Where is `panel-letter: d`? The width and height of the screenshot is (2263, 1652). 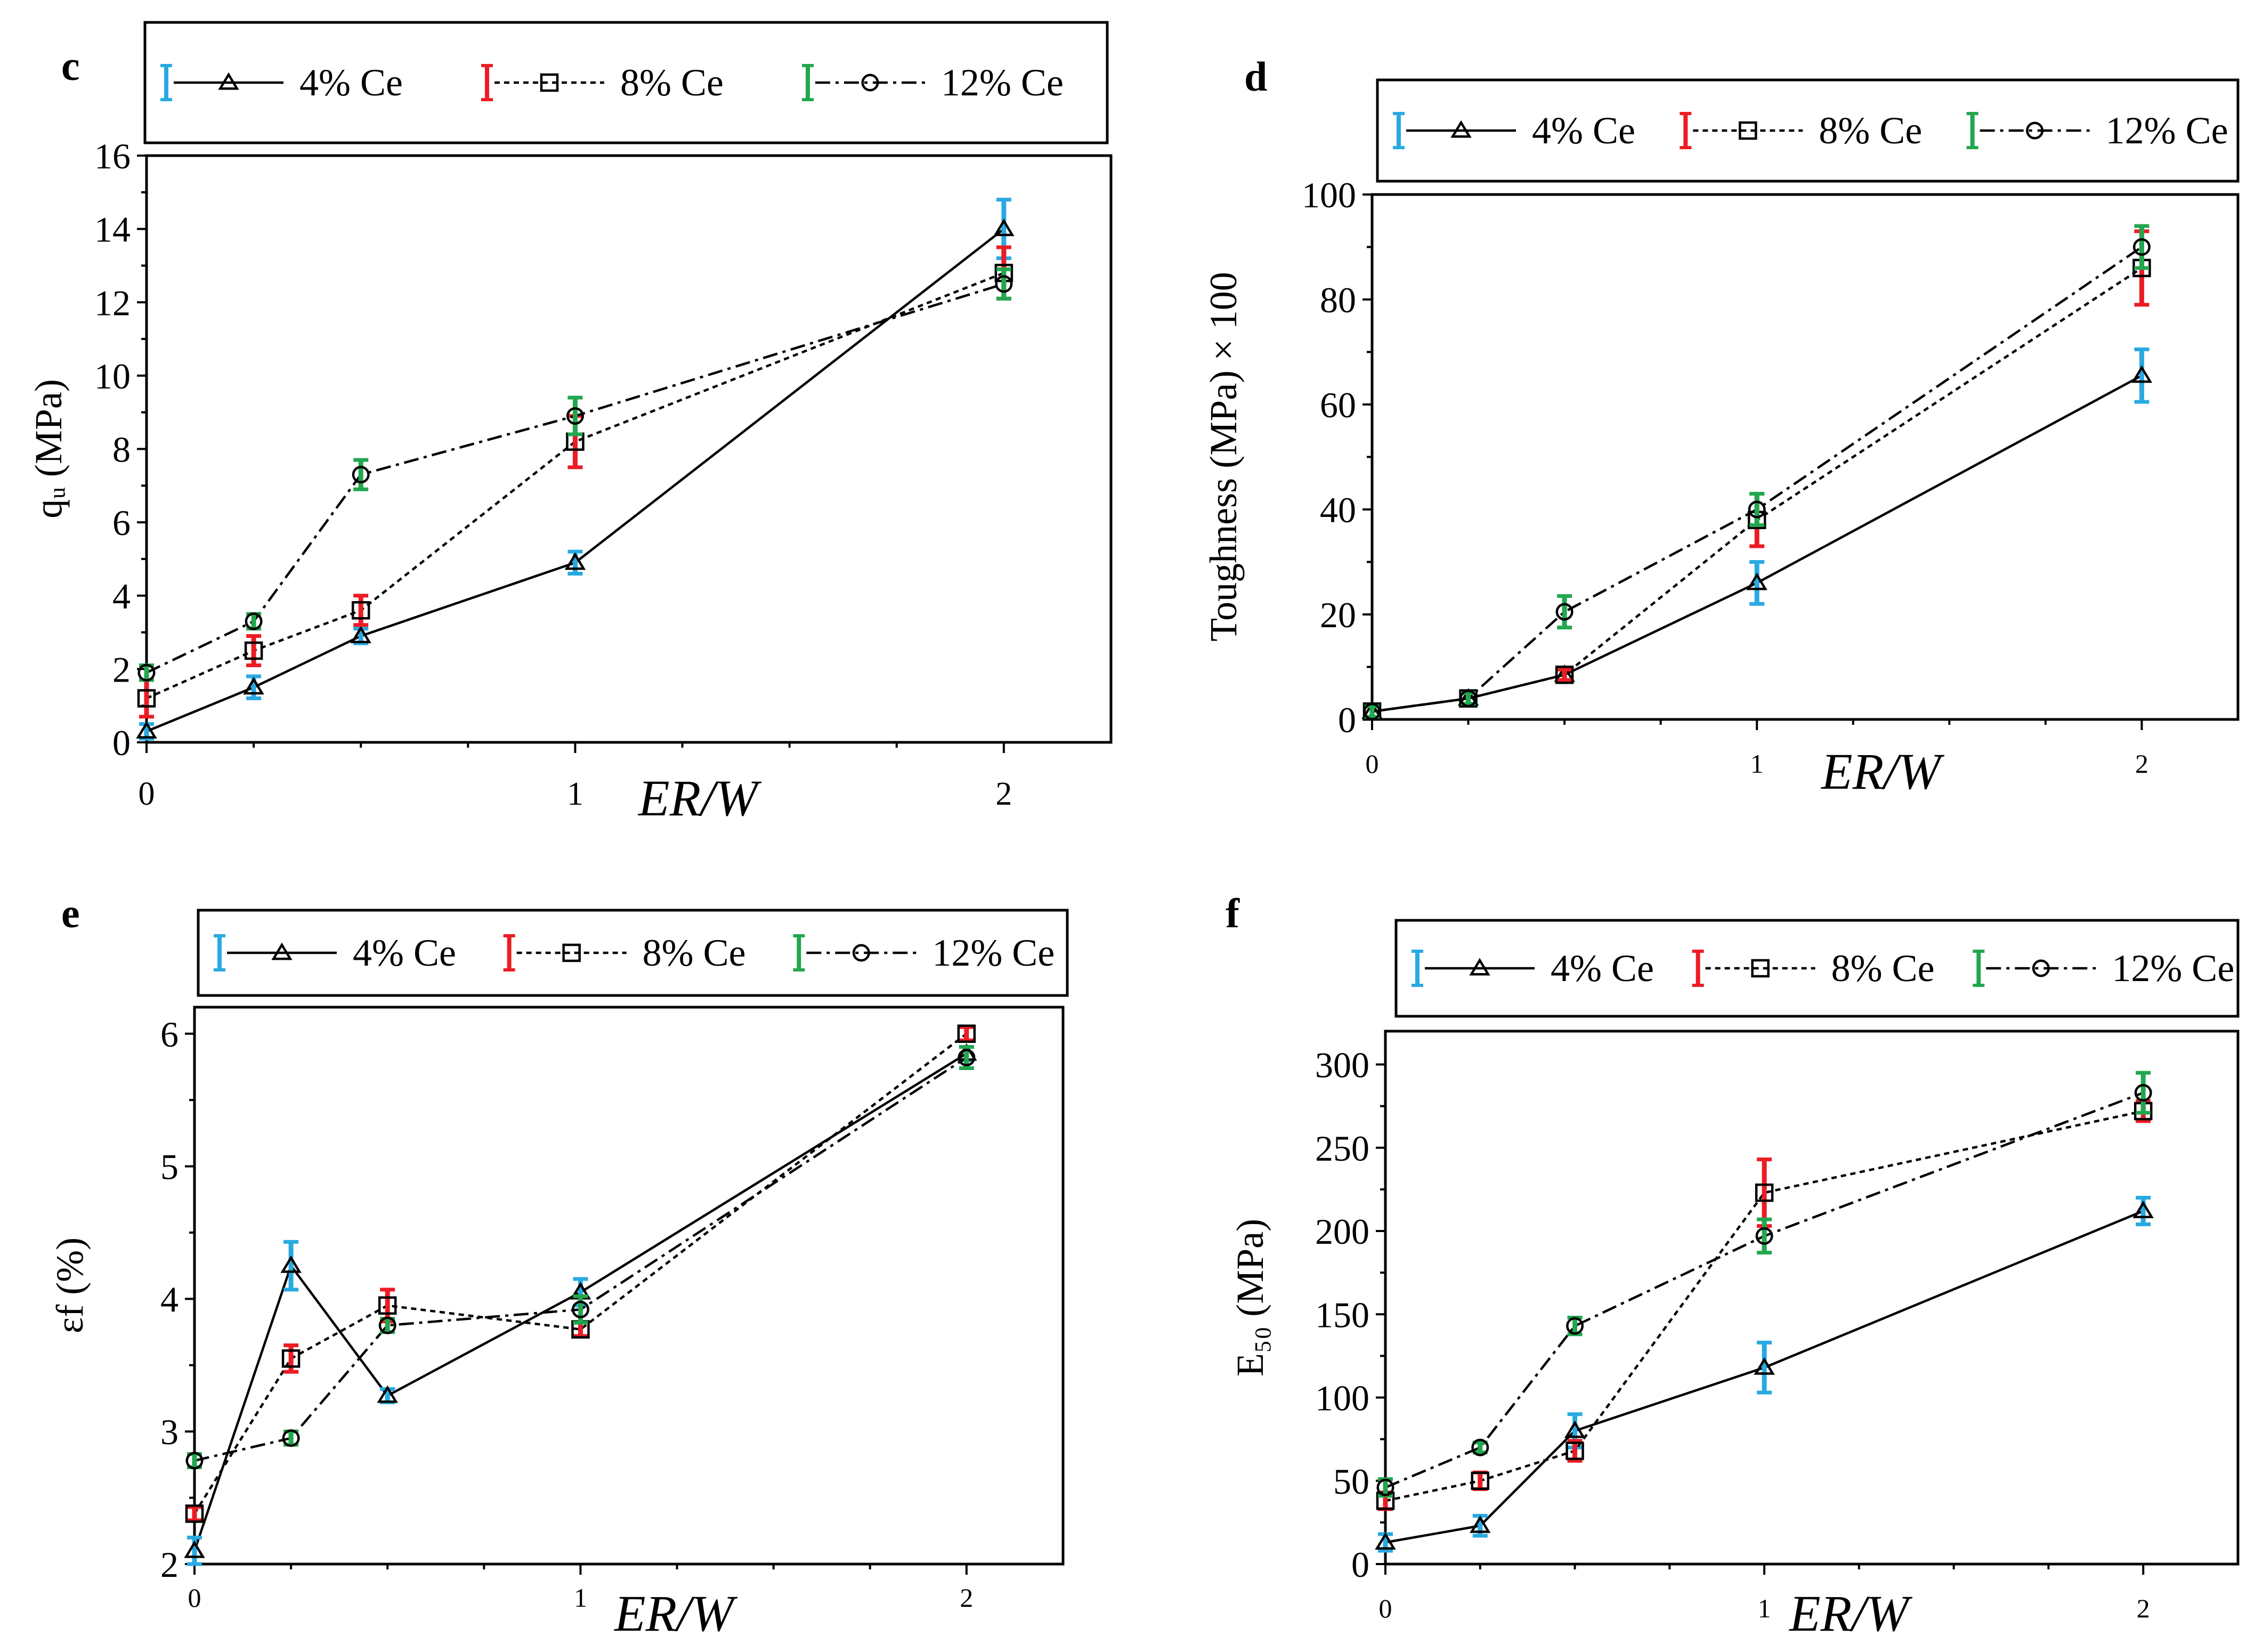 panel-letter: d is located at coordinates (1255, 76).